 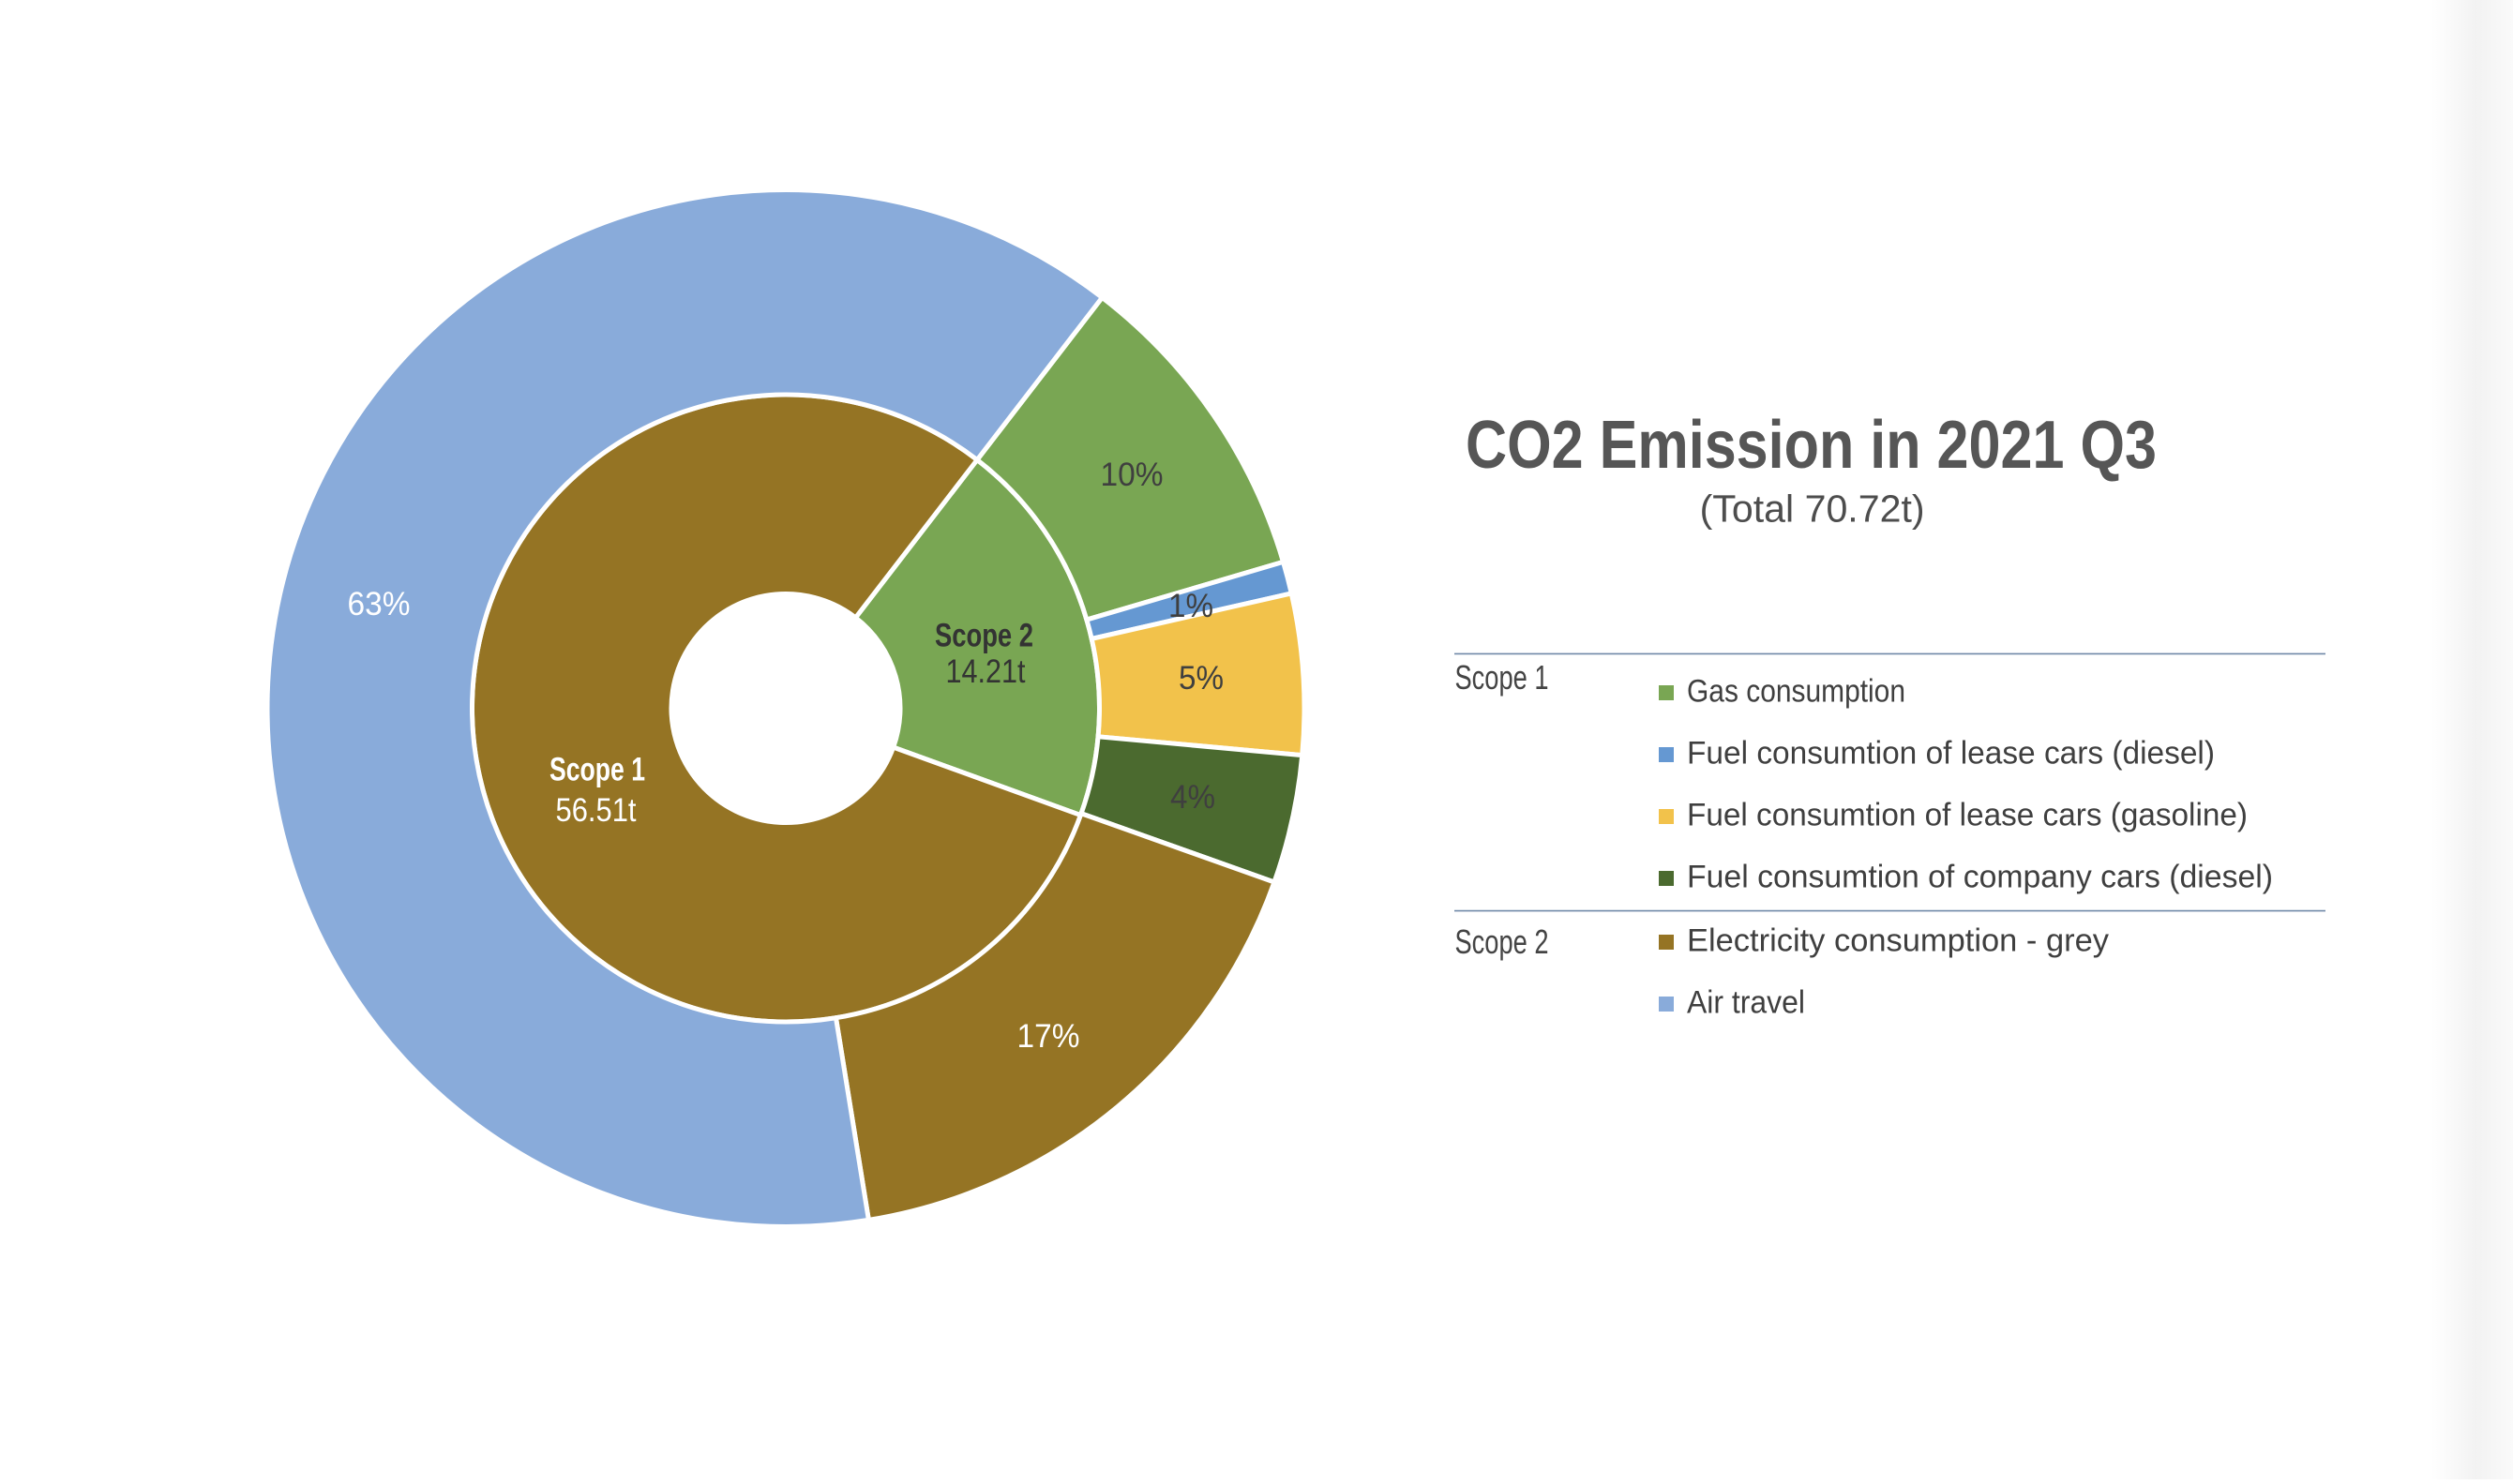 I want to click on svg-text: 56.51t, so click(x=596, y=810).